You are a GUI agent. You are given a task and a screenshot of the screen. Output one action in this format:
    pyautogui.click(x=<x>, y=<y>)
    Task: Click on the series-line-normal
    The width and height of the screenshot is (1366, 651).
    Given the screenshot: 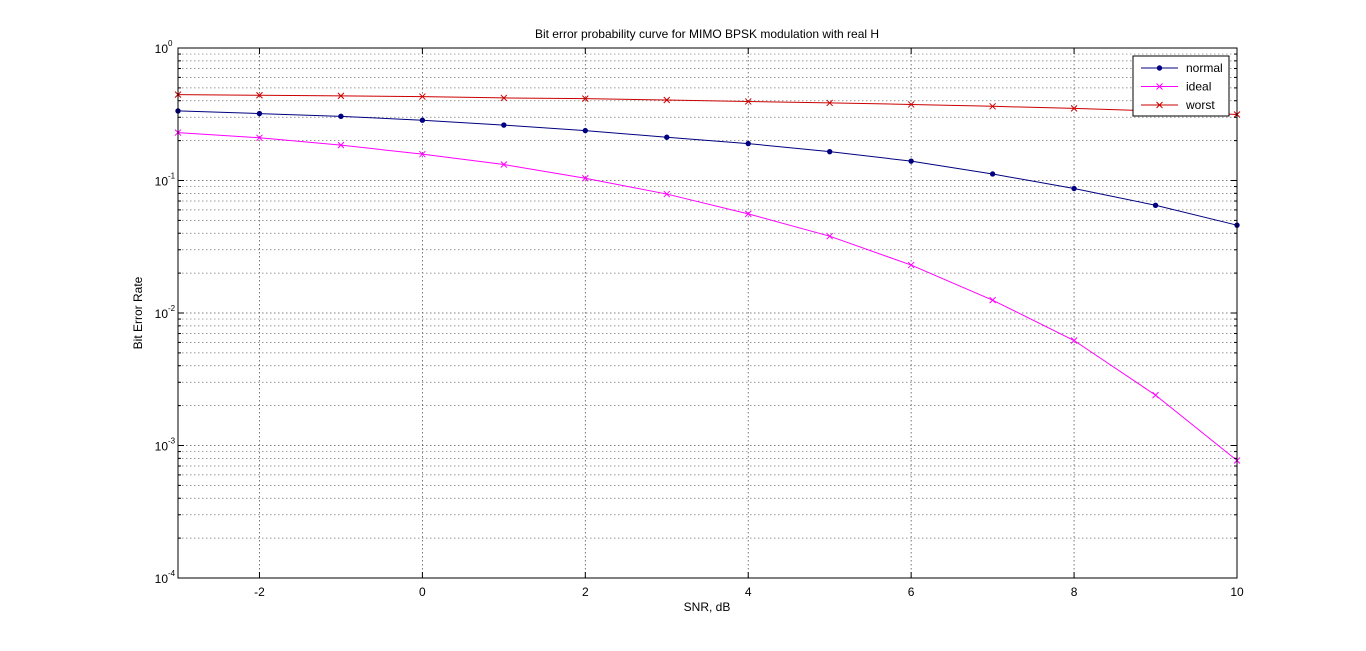 What is the action you would take?
    pyautogui.click(x=707, y=168)
    